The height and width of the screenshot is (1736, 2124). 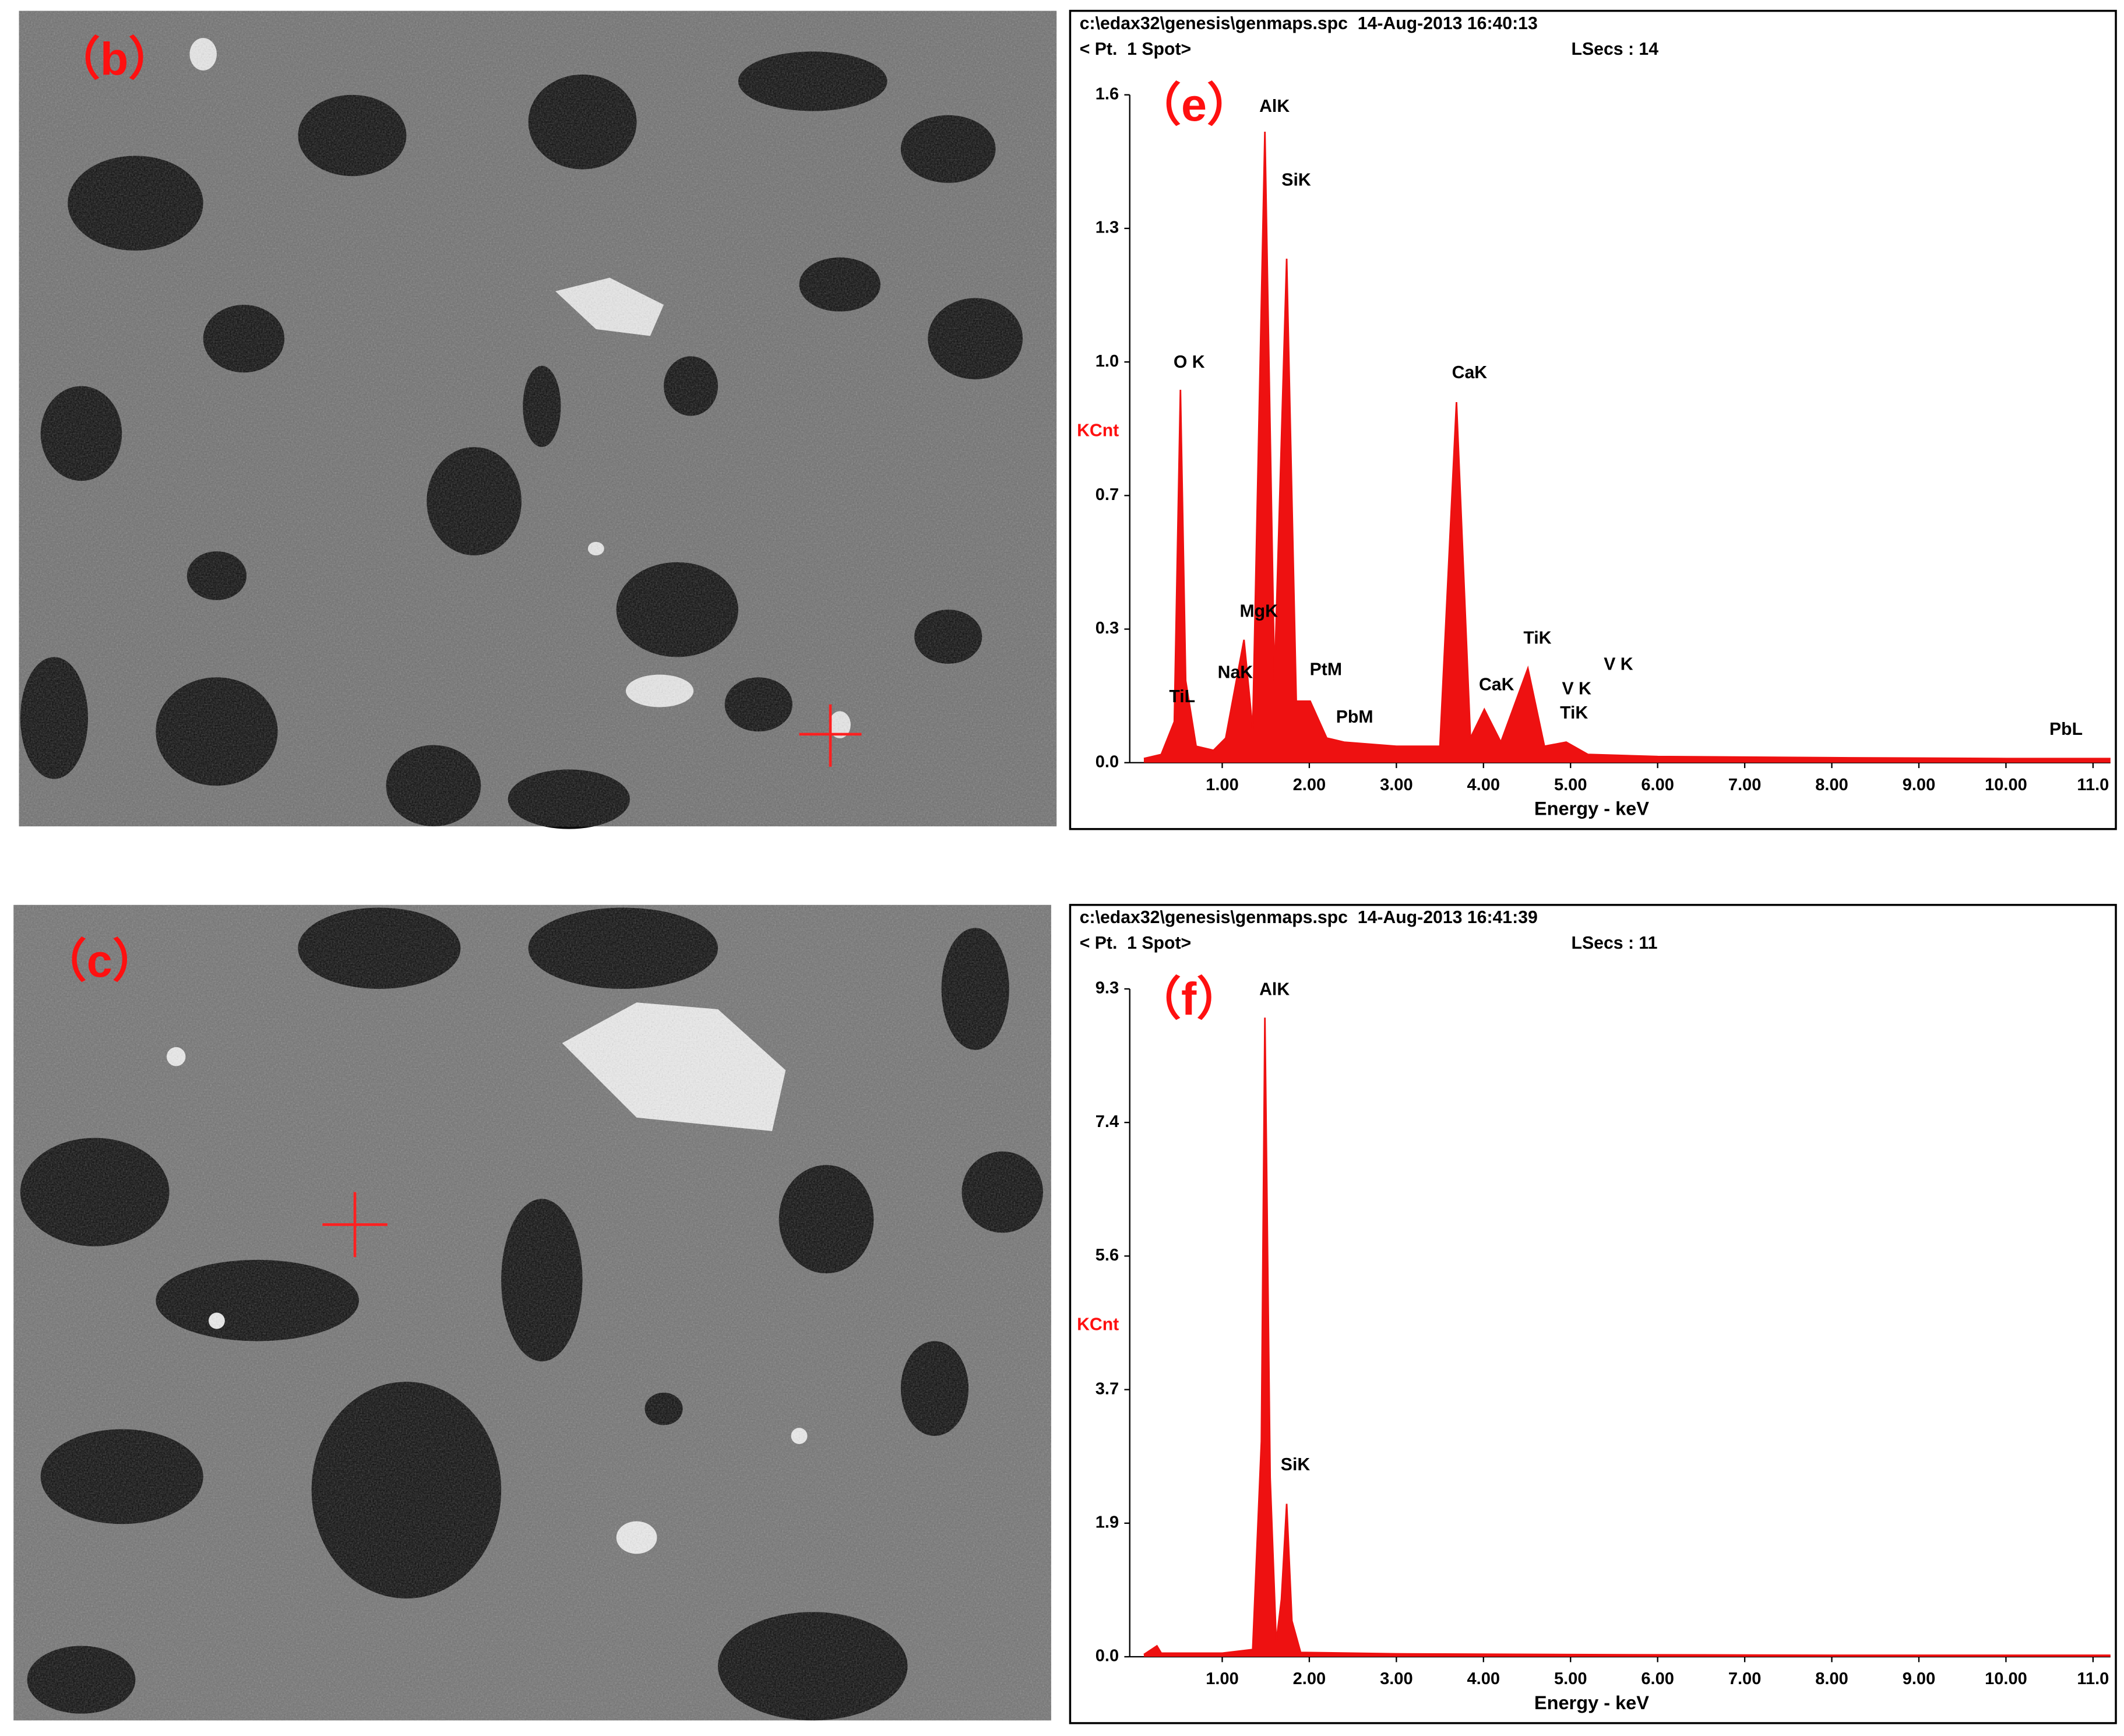 I want to click on y-tick-label: 5.6, so click(x=1107, y=1256).